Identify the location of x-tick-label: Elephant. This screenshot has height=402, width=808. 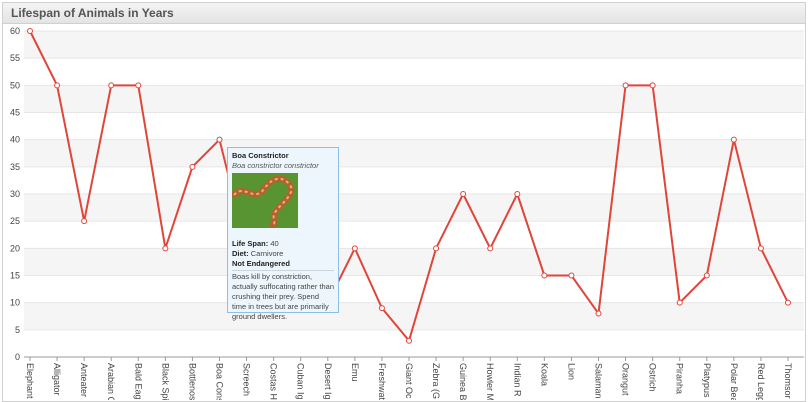
(30, 381).